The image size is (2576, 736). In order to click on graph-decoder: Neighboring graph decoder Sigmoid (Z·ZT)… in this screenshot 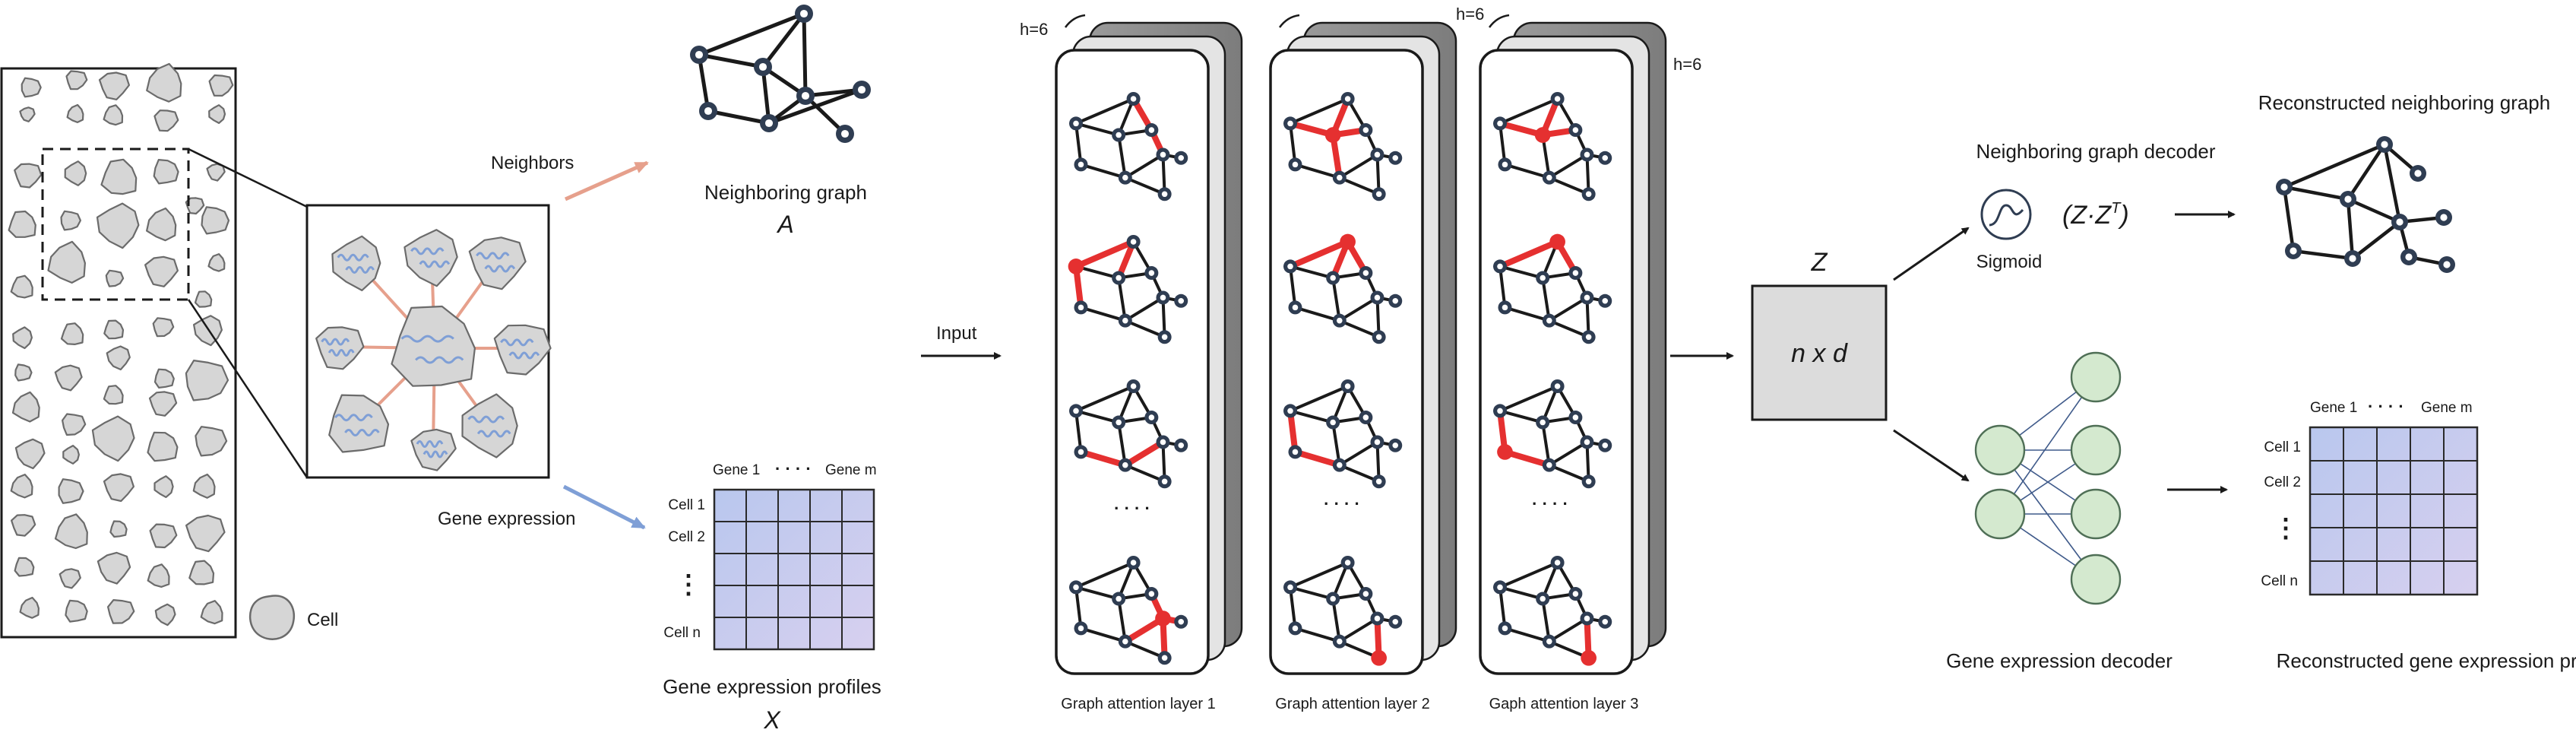, I will do `click(2263, 182)`.